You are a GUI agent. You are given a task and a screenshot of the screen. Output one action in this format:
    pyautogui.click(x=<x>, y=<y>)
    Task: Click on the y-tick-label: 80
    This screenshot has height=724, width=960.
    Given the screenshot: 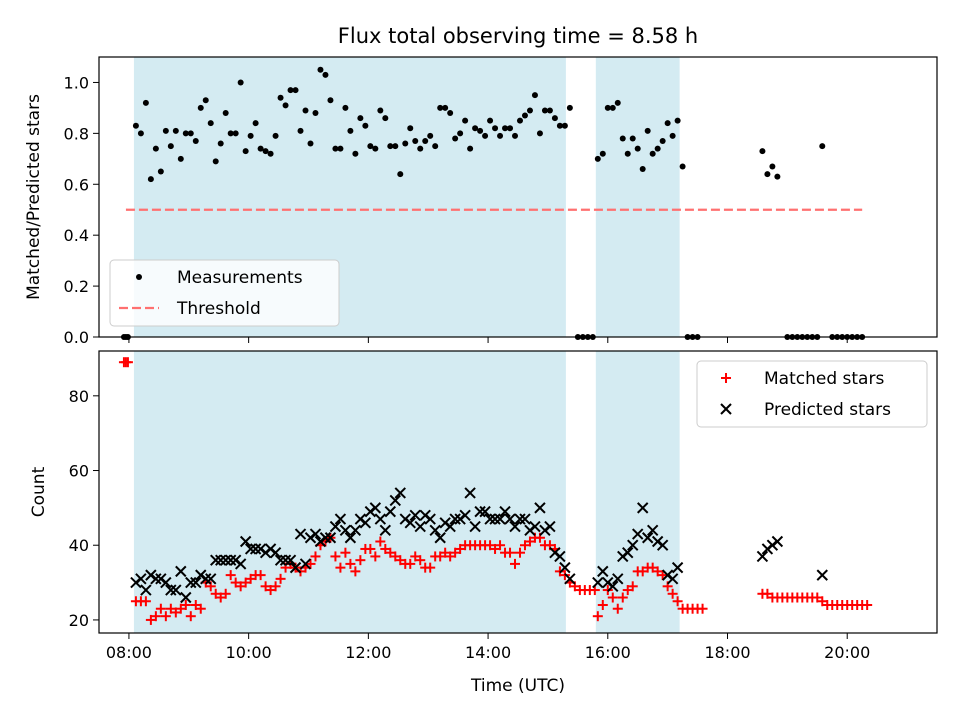 What is the action you would take?
    pyautogui.click(x=79, y=396)
    